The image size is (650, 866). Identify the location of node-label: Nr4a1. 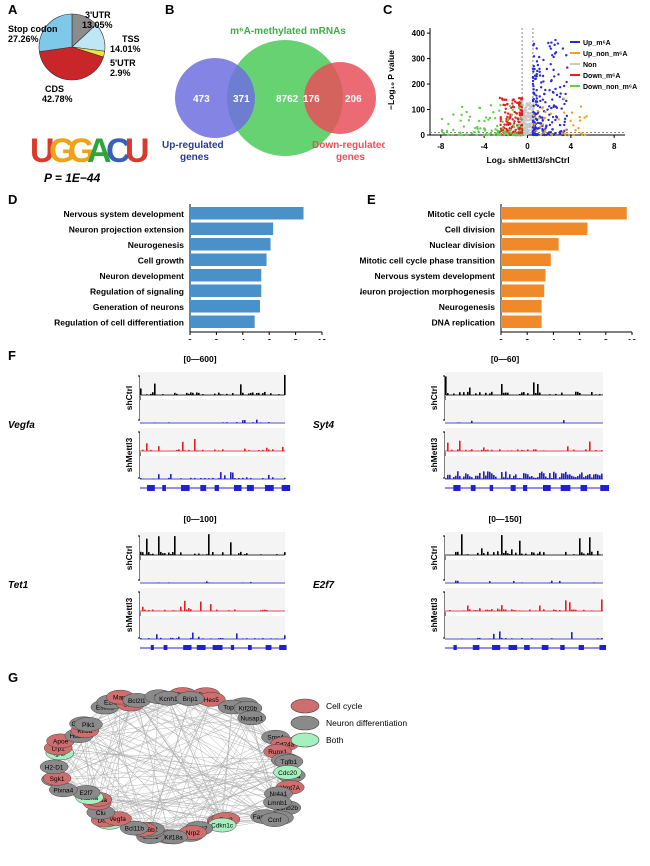
(279, 794).